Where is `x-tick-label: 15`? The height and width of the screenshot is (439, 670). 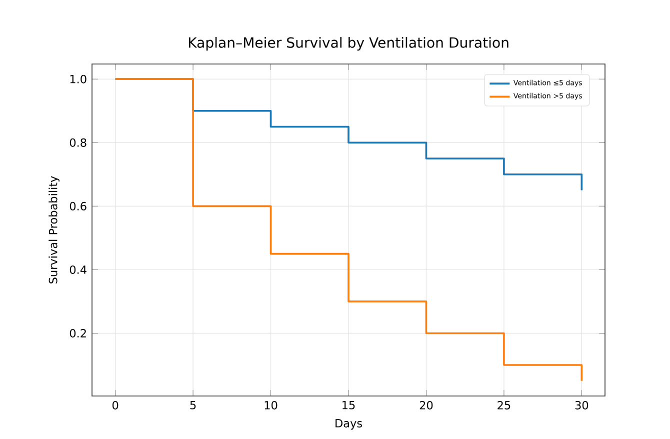 x-tick-label: 15 is located at coordinates (348, 405).